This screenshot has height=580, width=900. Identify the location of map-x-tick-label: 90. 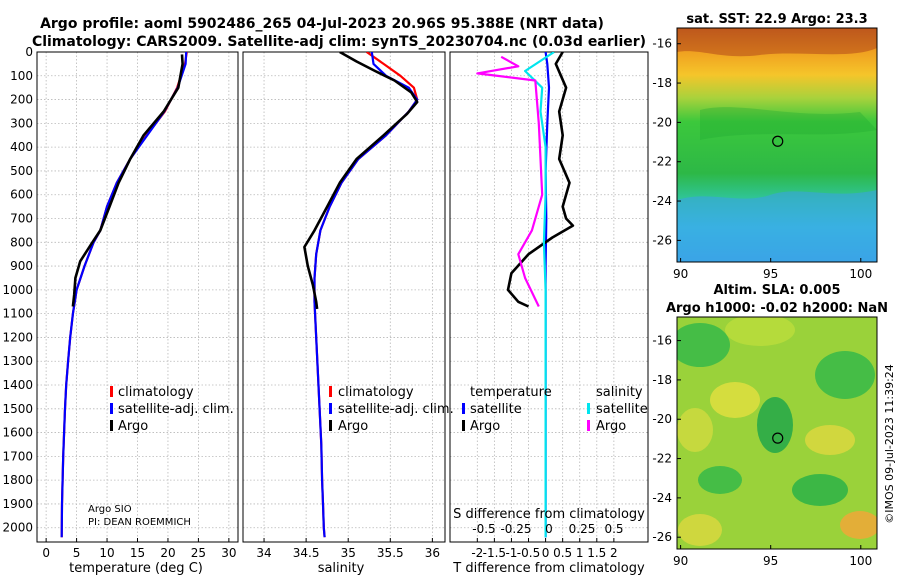
(680, 274).